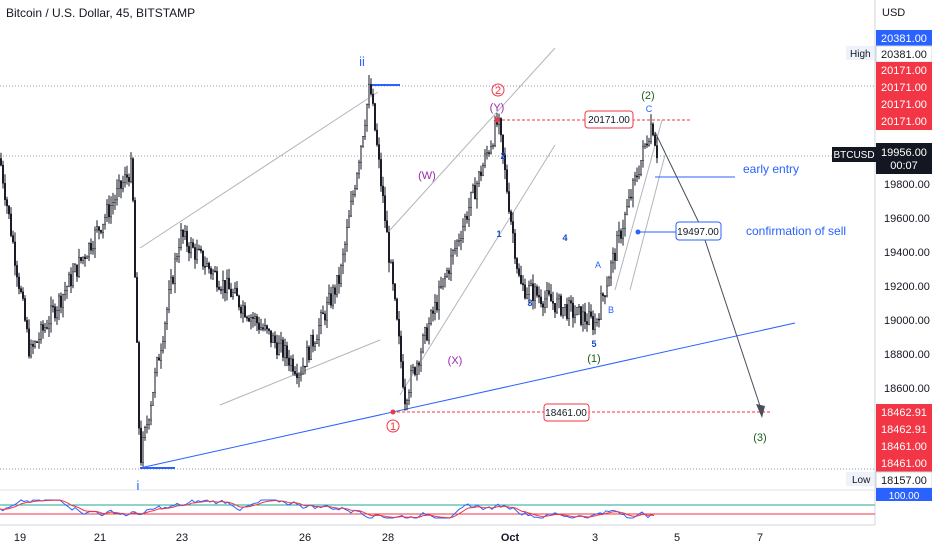 The image size is (932, 550). I want to click on wave-2-point, so click(497, 120).